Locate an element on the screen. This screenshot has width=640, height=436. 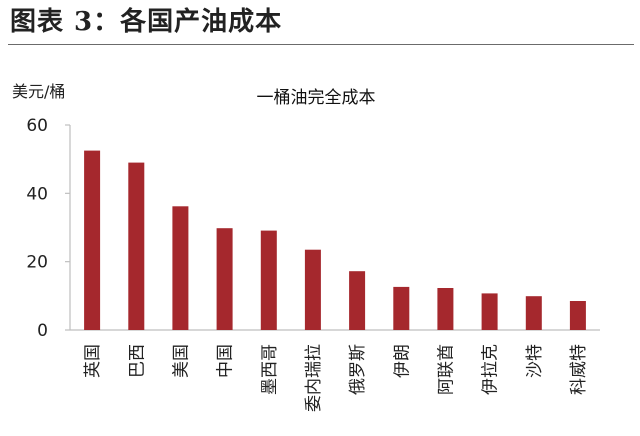
x-category-label: 伊朗 is located at coordinates (402, 361).